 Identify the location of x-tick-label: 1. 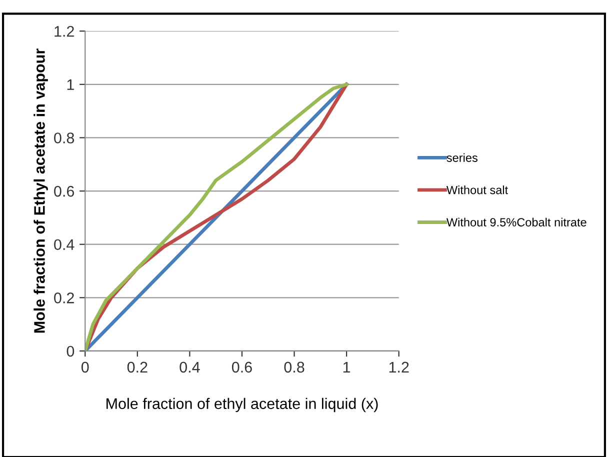
(346, 367).